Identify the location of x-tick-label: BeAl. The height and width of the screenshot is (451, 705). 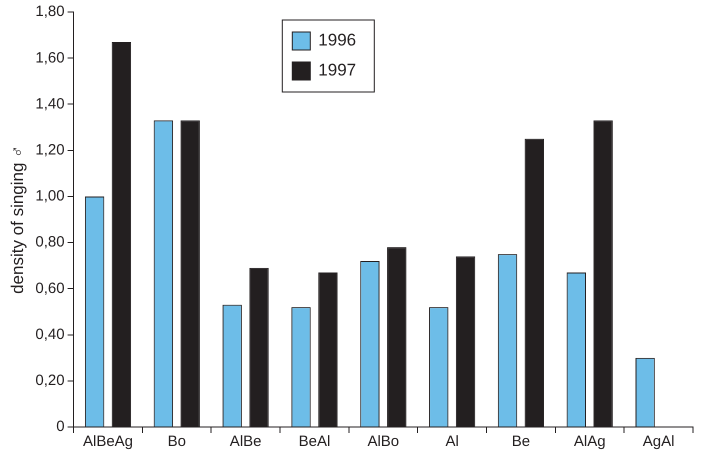
(314, 441).